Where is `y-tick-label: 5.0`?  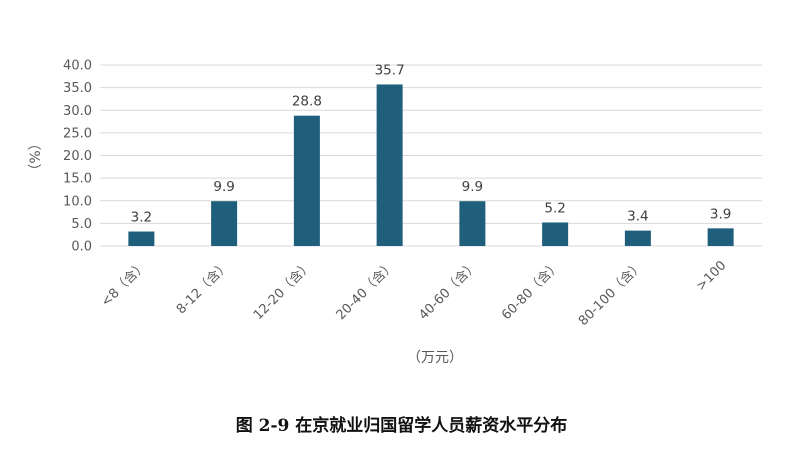
y-tick-label: 5.0 is located at coordinates (81, 224).